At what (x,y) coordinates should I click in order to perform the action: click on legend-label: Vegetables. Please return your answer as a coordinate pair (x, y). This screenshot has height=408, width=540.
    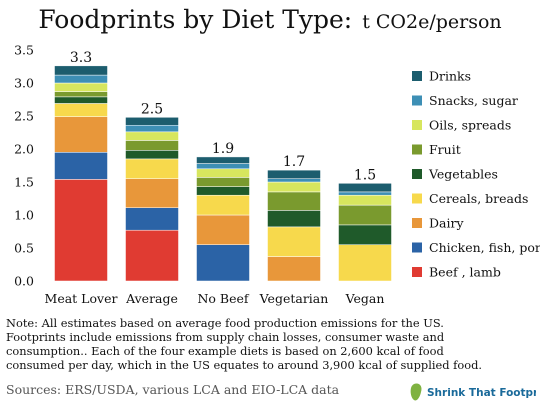
    Looking at the image, I should click on (463, 174).